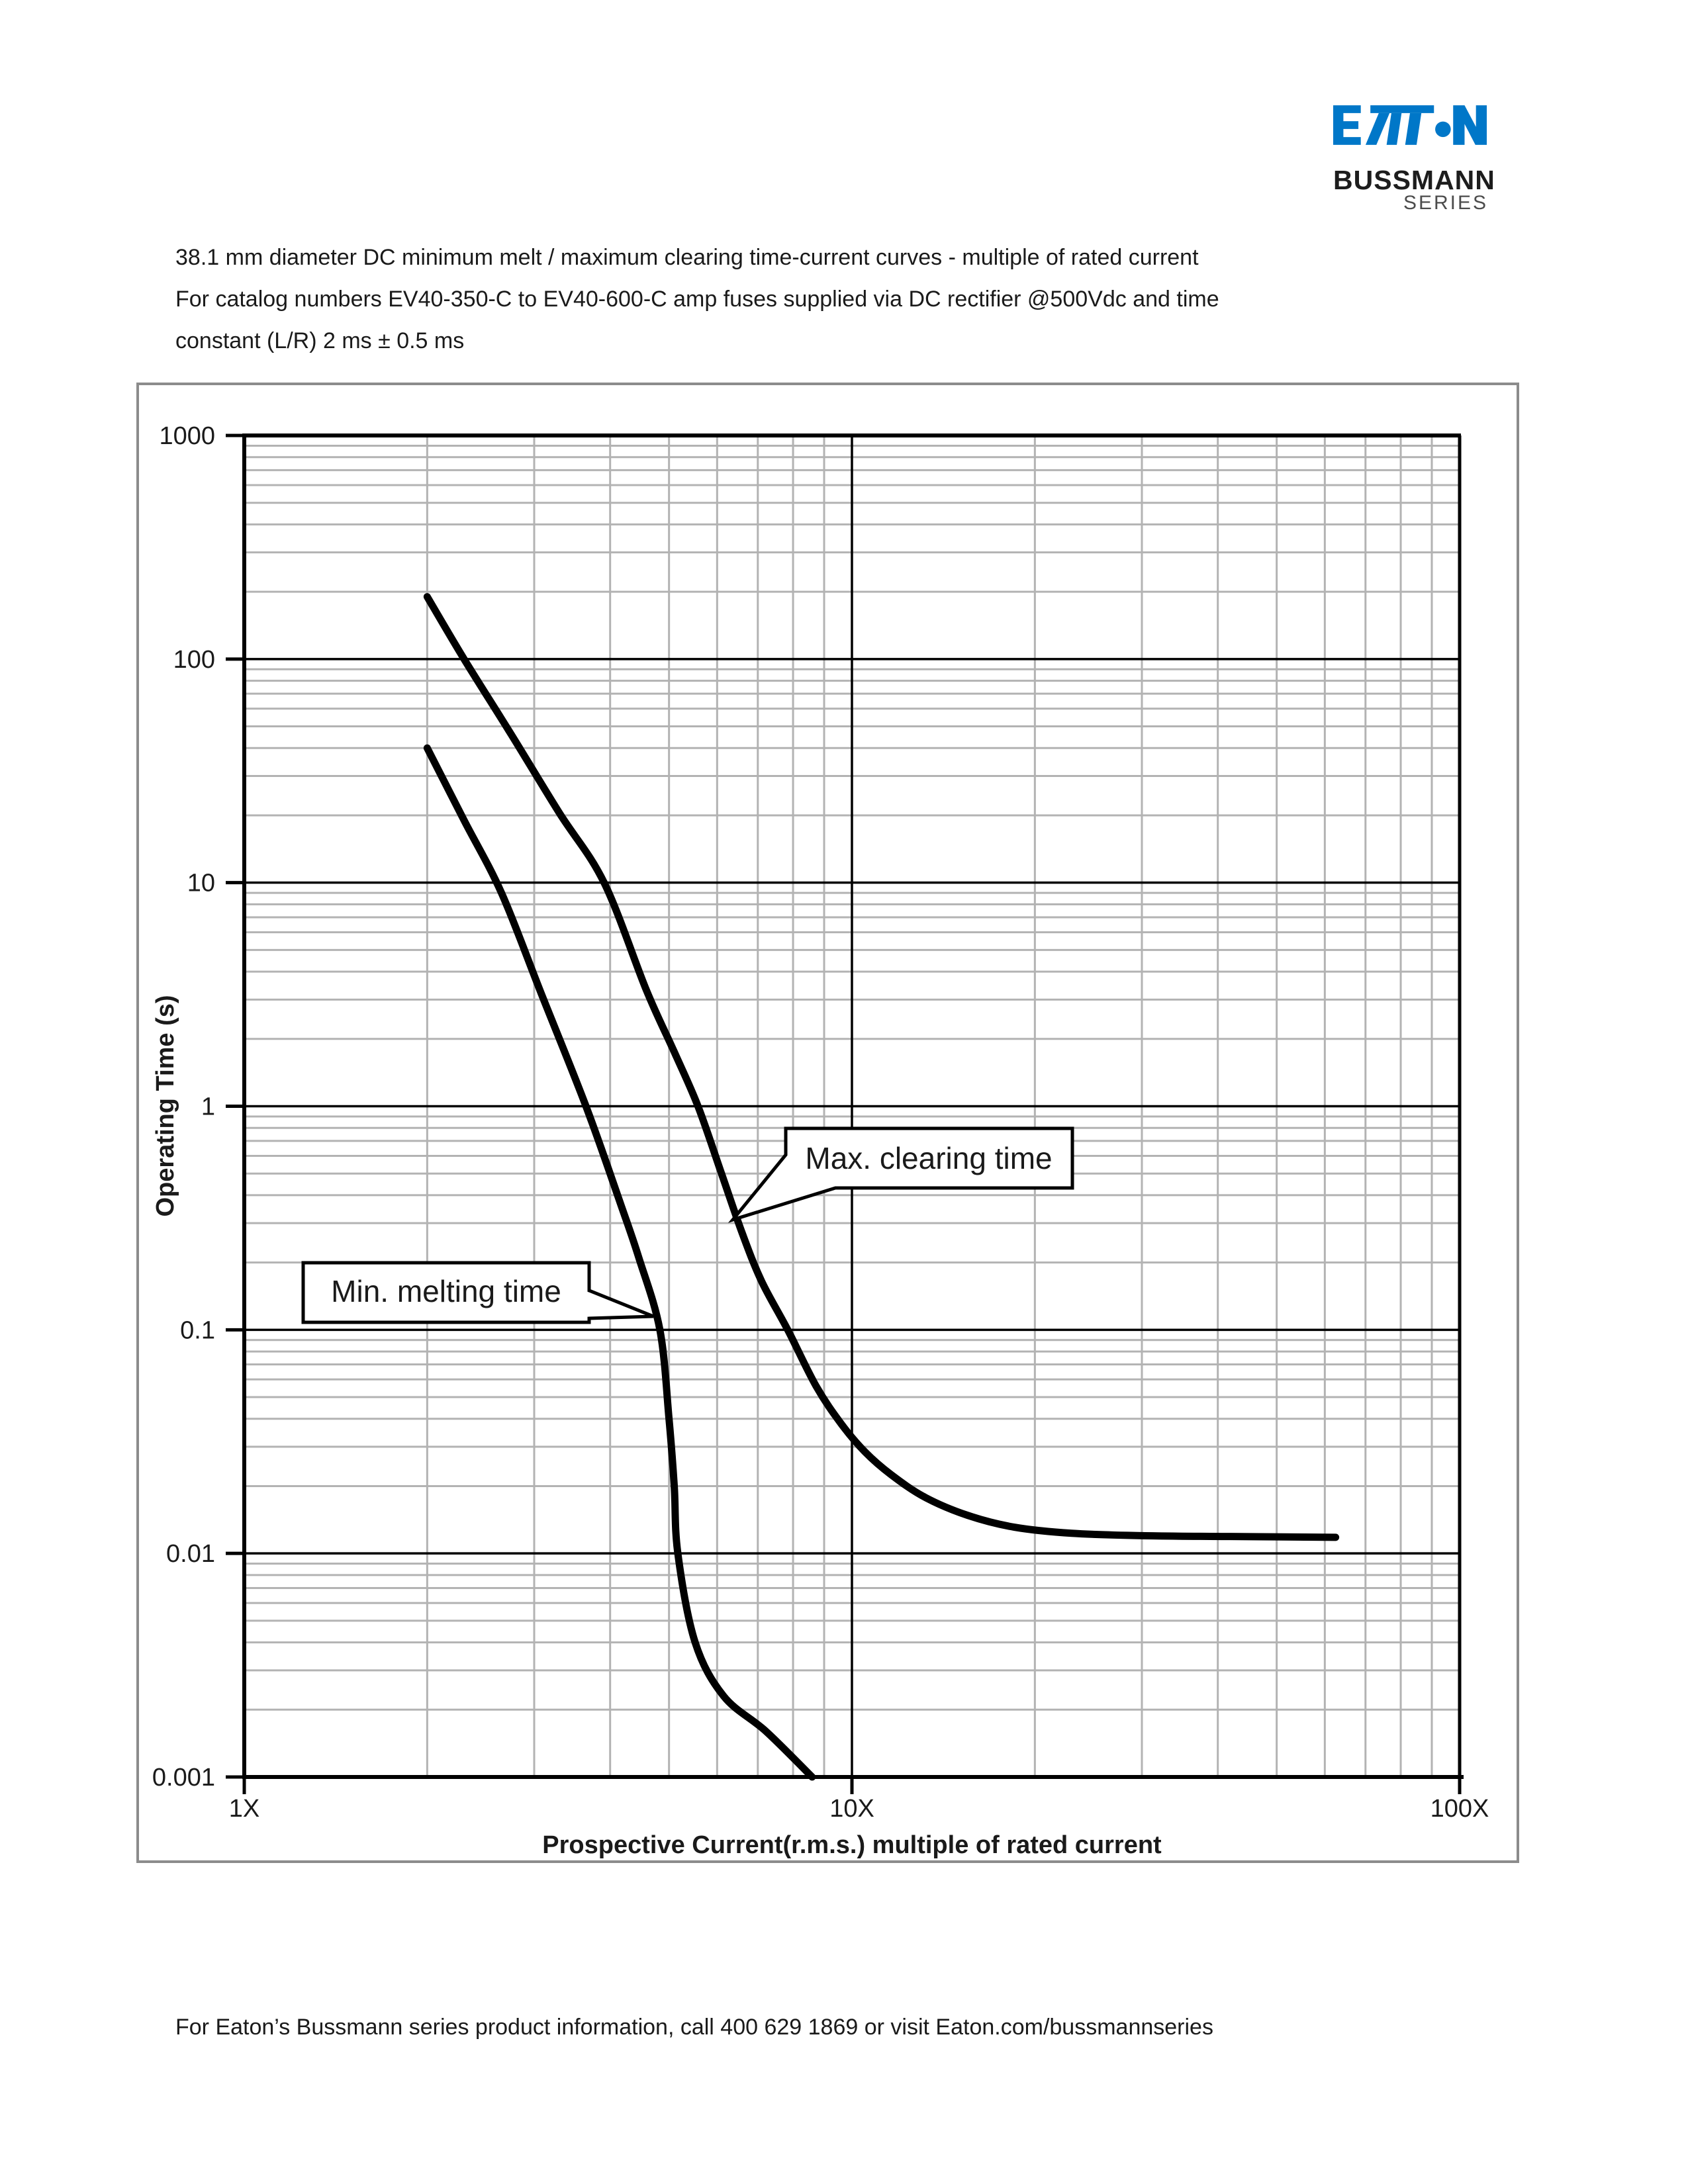 Image resolution: width=1688 pixels, height=2184 pixels. Describe the element at coordinates (208, 1107) in the screenshot. I see `y-tick-label: 1` at that location.